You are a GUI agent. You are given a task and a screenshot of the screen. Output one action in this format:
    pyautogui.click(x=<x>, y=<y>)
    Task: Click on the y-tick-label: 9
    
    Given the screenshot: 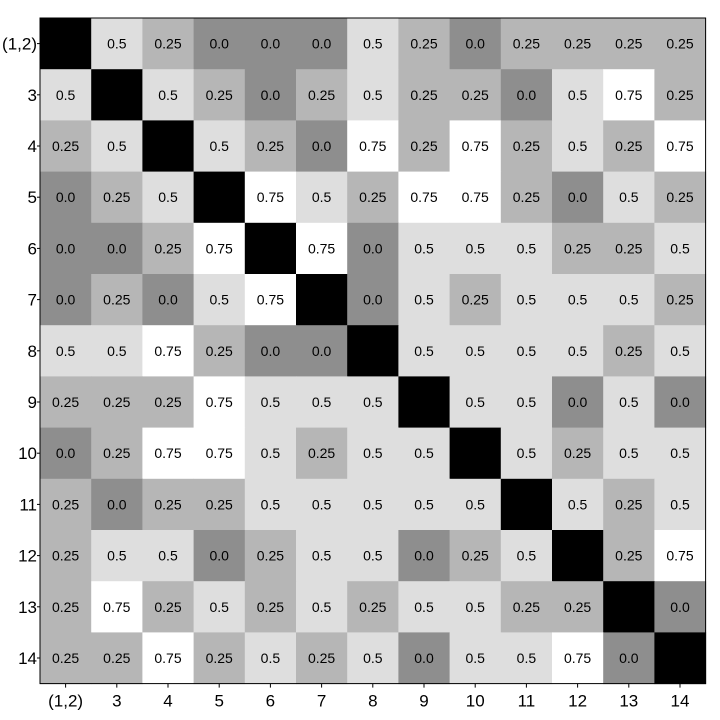 What is the action you would take?
    pyautogui.click(x=32, y=402)
    